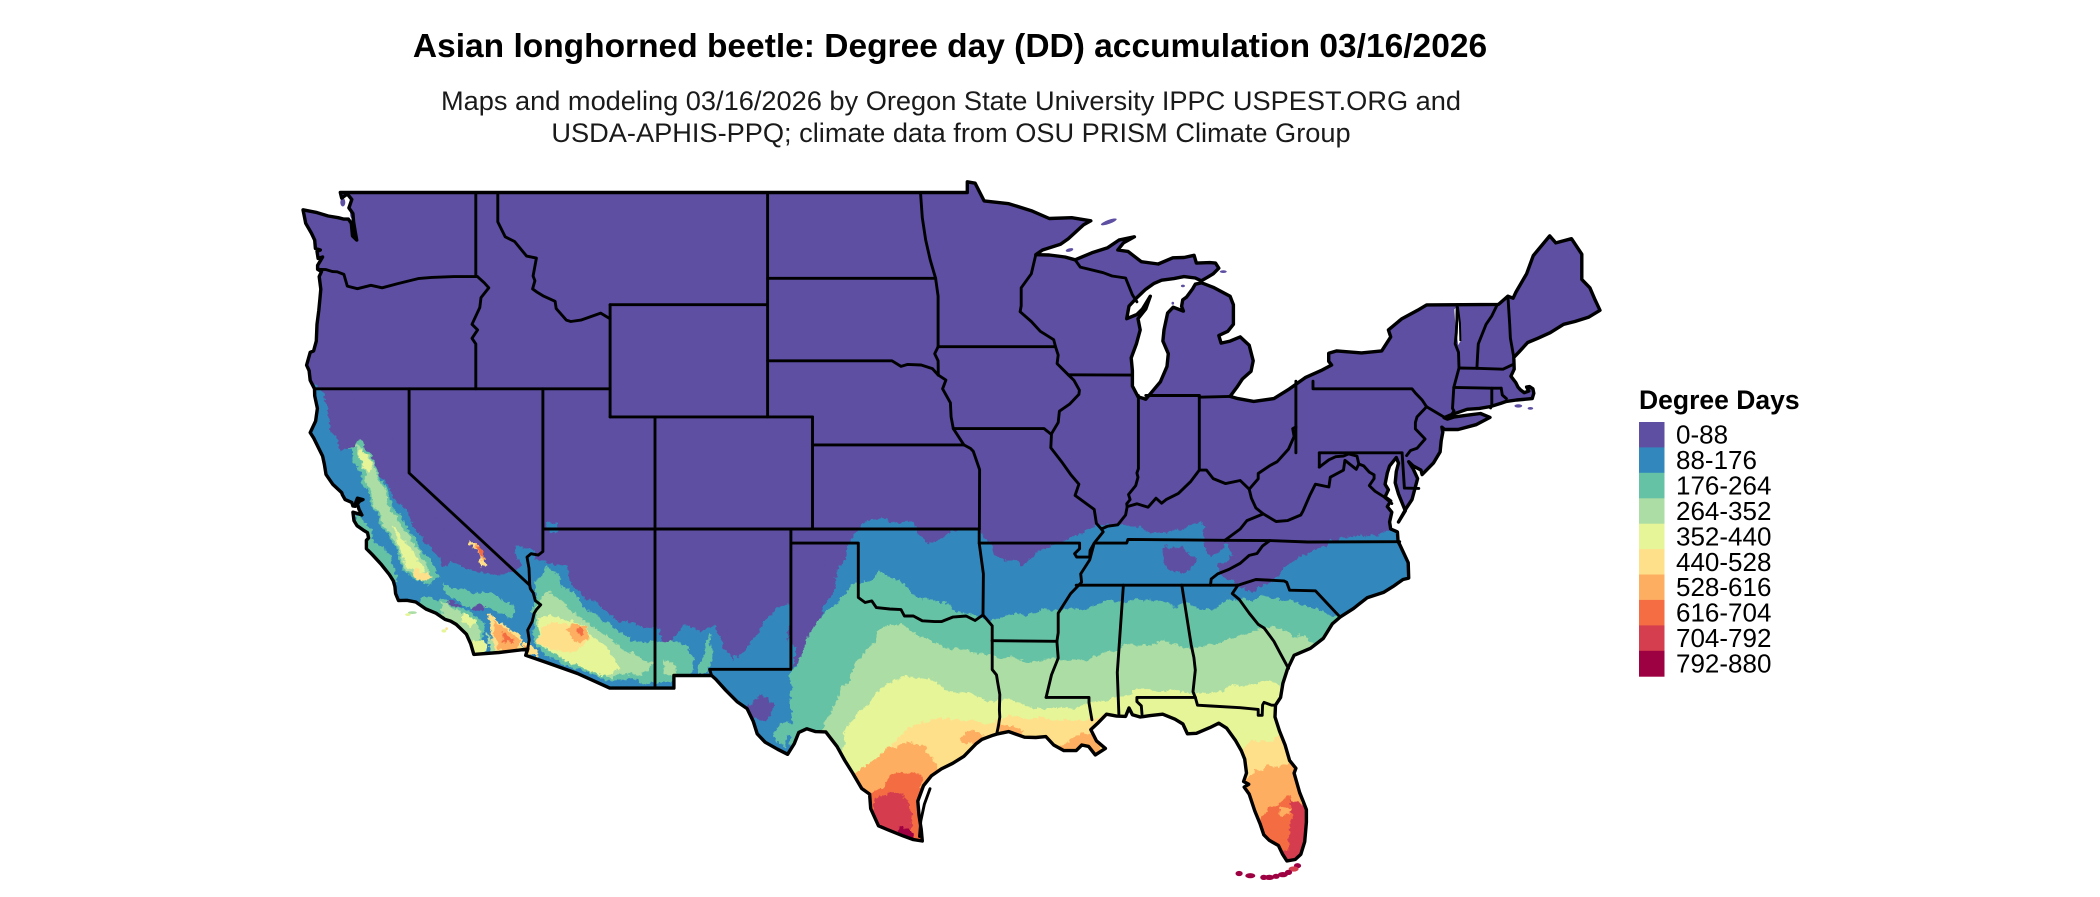 The image size is (2100, 897). I want to click on svg-text: 176-264, so click(1723, 486).